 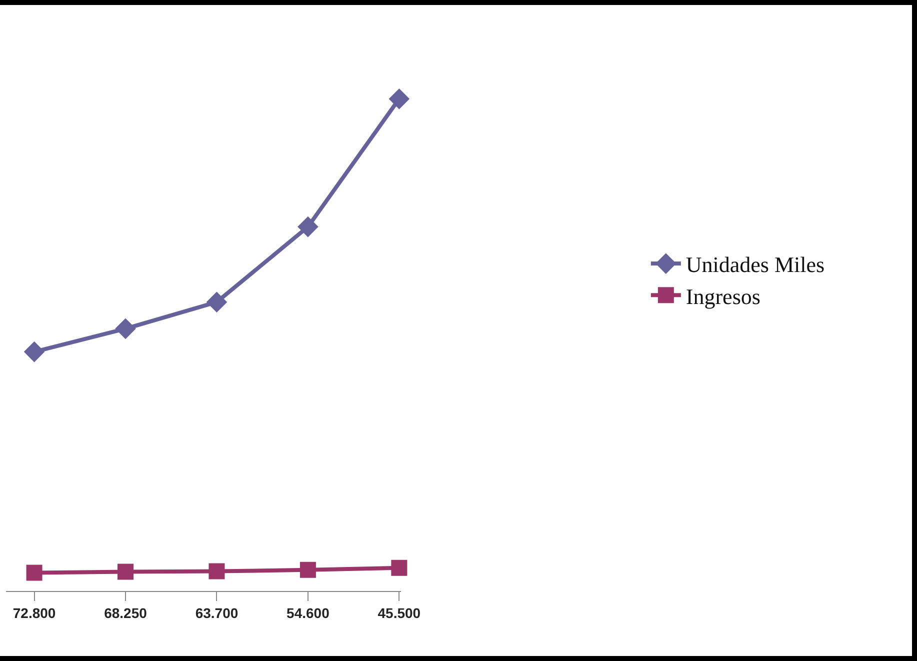 I want to click on x-tick-label: 54.600, so click(x=308, y=612).